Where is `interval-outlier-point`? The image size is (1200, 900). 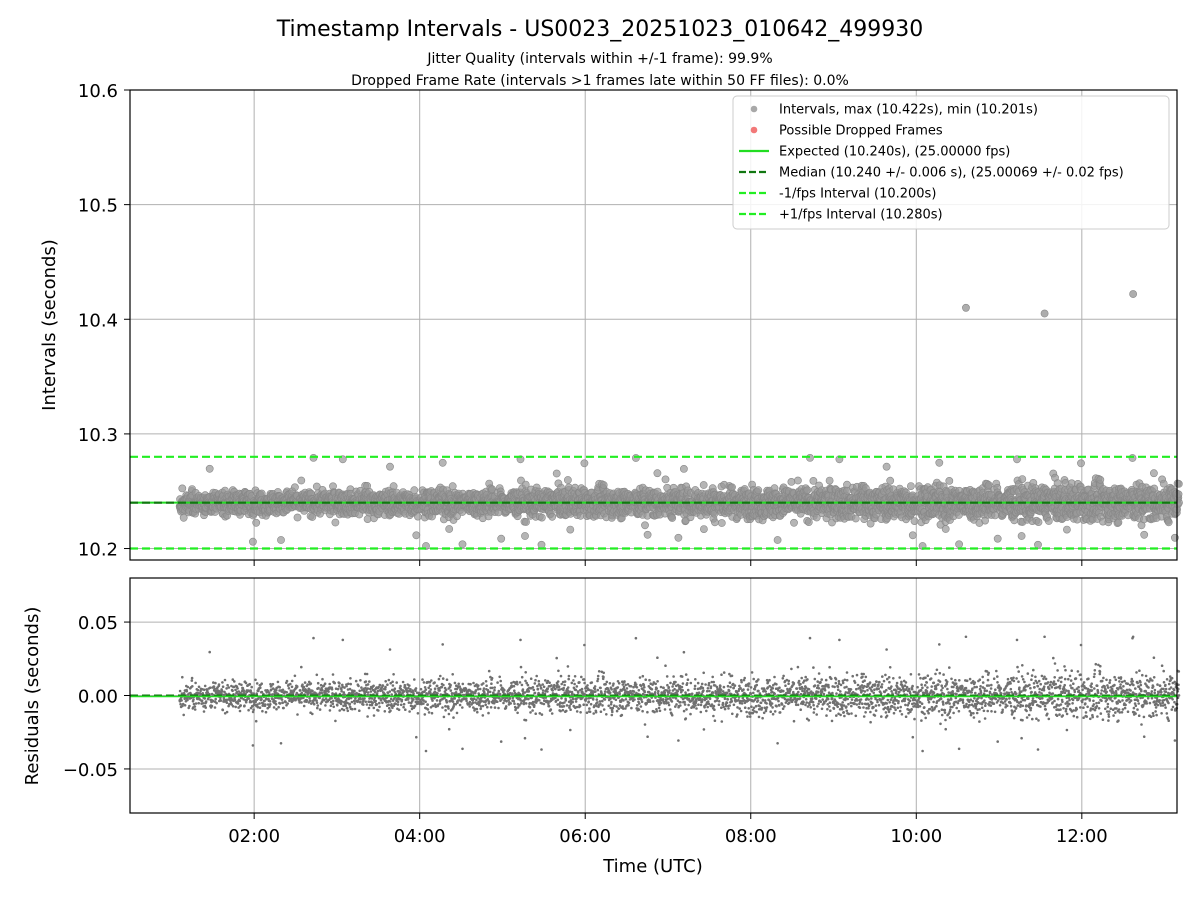
interval-outlier-point is located at coordinates (1133, 294).